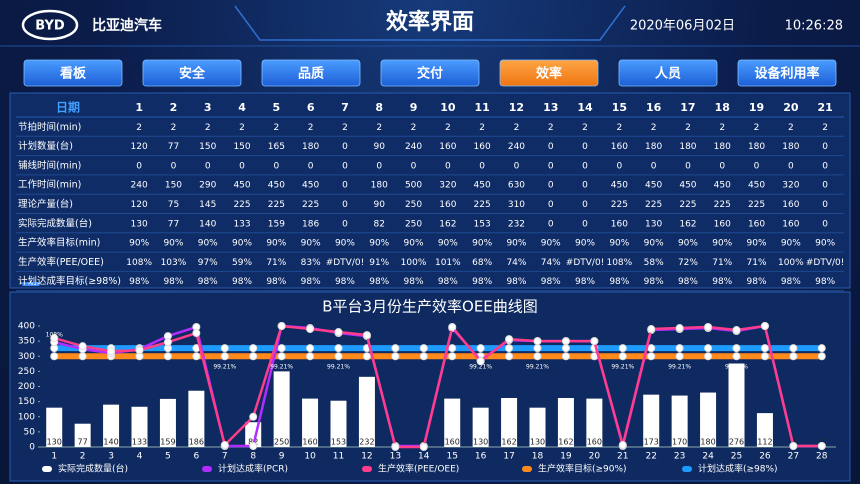 The width and height of the screenshot is (860, 484). I want to click on table-cell: 90, so click(380, 147).